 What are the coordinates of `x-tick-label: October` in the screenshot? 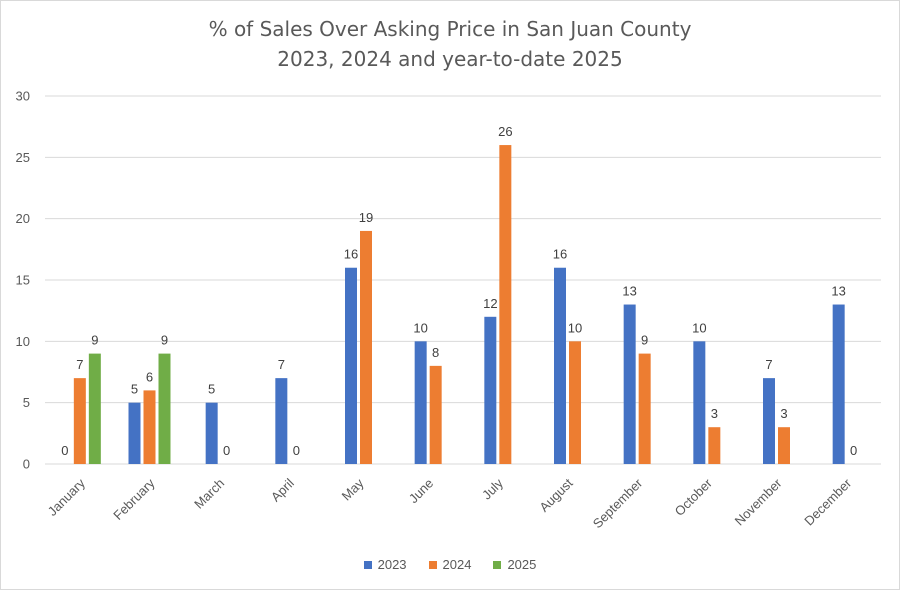 It's located at (694, 497).